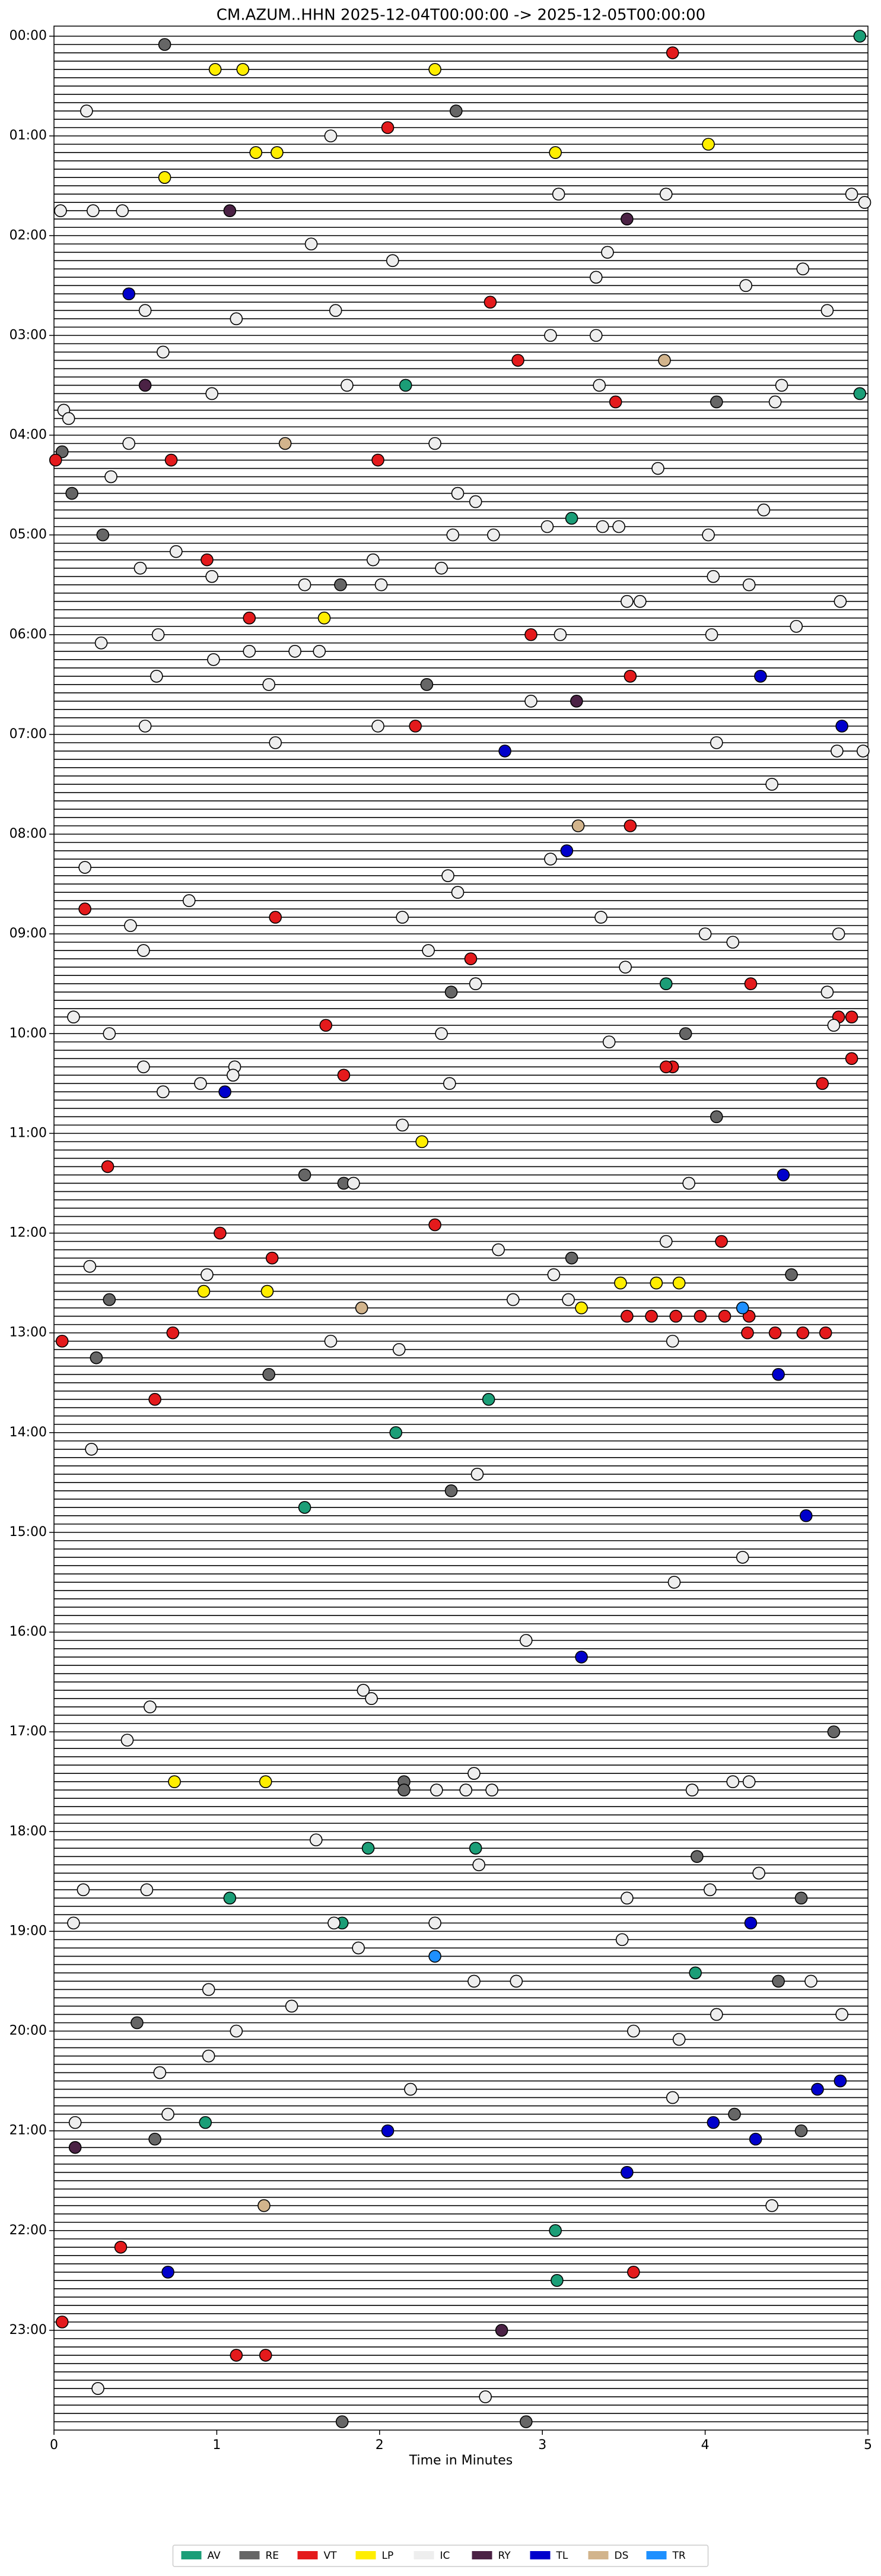  Describe the element at coordinates (331, 2556) in the screenshot. I see `legend-label: VT` at that location.